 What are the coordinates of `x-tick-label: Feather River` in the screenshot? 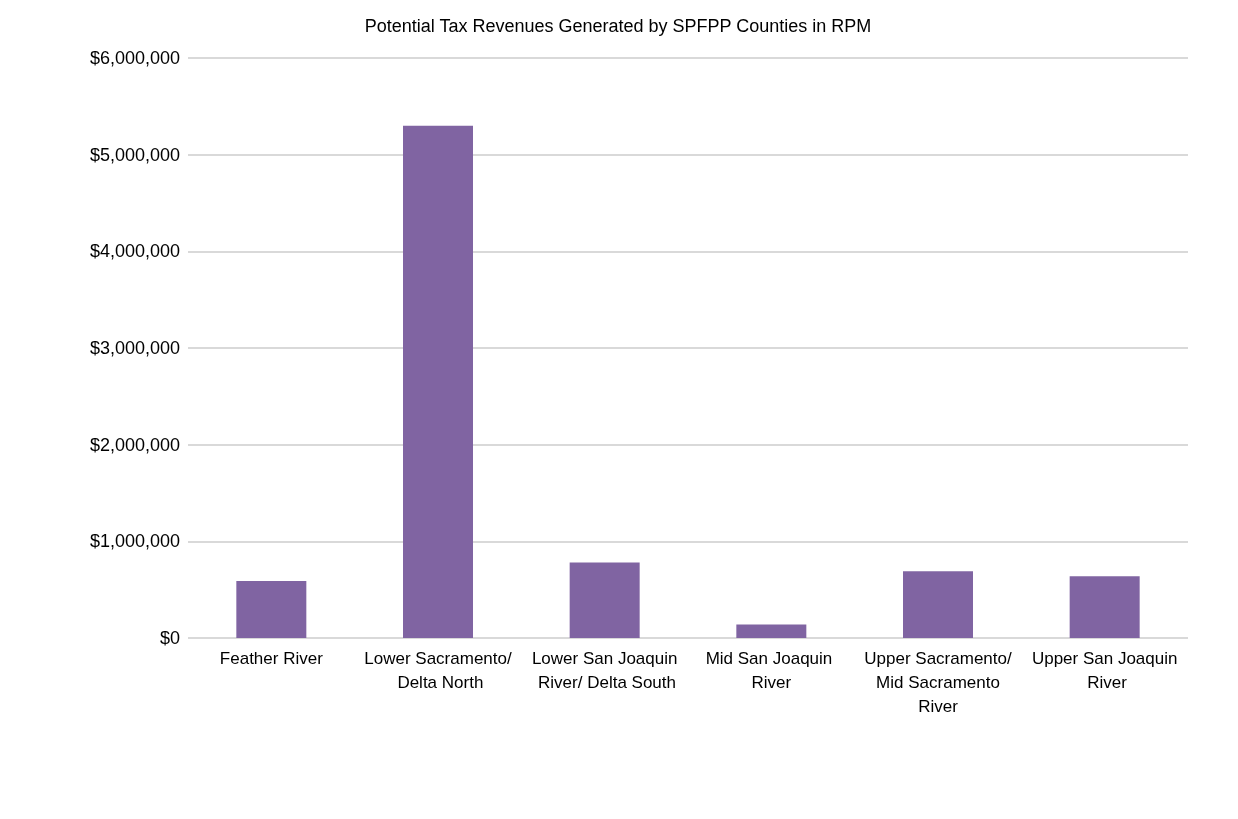 It's located at (271, 658).